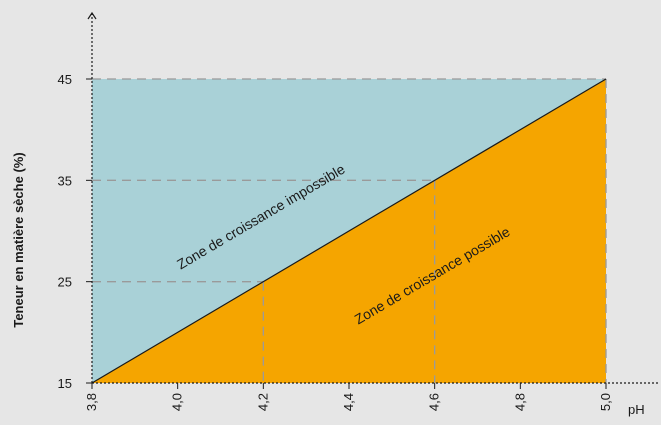 The image size is (661, 425). What do you see at coordinates (65, 383) in the screenshot?
I see `y-tick-label: 15` at bounding box center [65, 383].